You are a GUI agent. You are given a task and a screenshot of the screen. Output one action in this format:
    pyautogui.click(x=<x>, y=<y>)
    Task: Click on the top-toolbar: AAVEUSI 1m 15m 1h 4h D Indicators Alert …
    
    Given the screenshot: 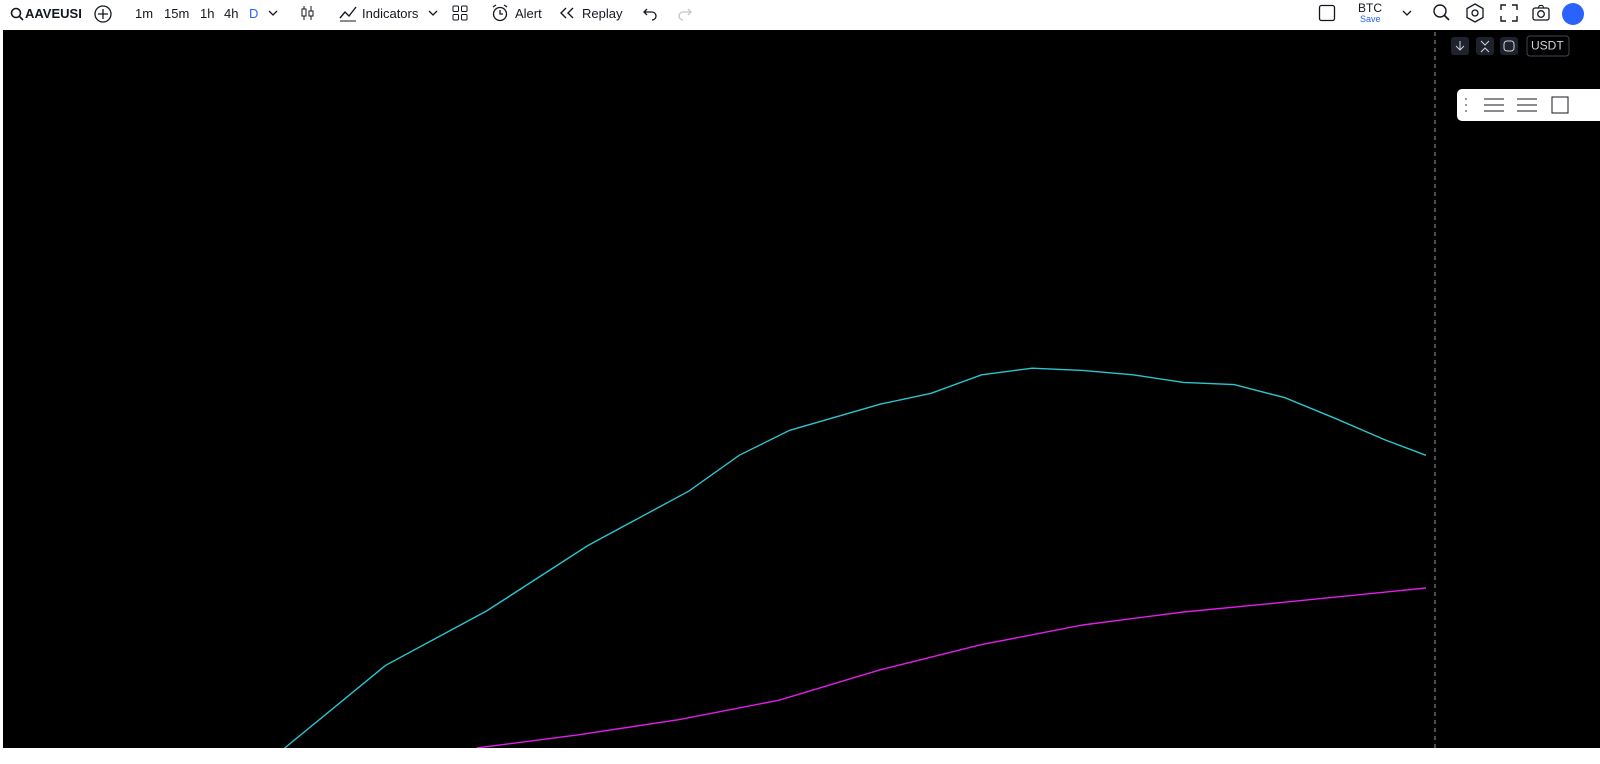 What is the action you would take?
    pyautogui.click(x=800, y=14)
    